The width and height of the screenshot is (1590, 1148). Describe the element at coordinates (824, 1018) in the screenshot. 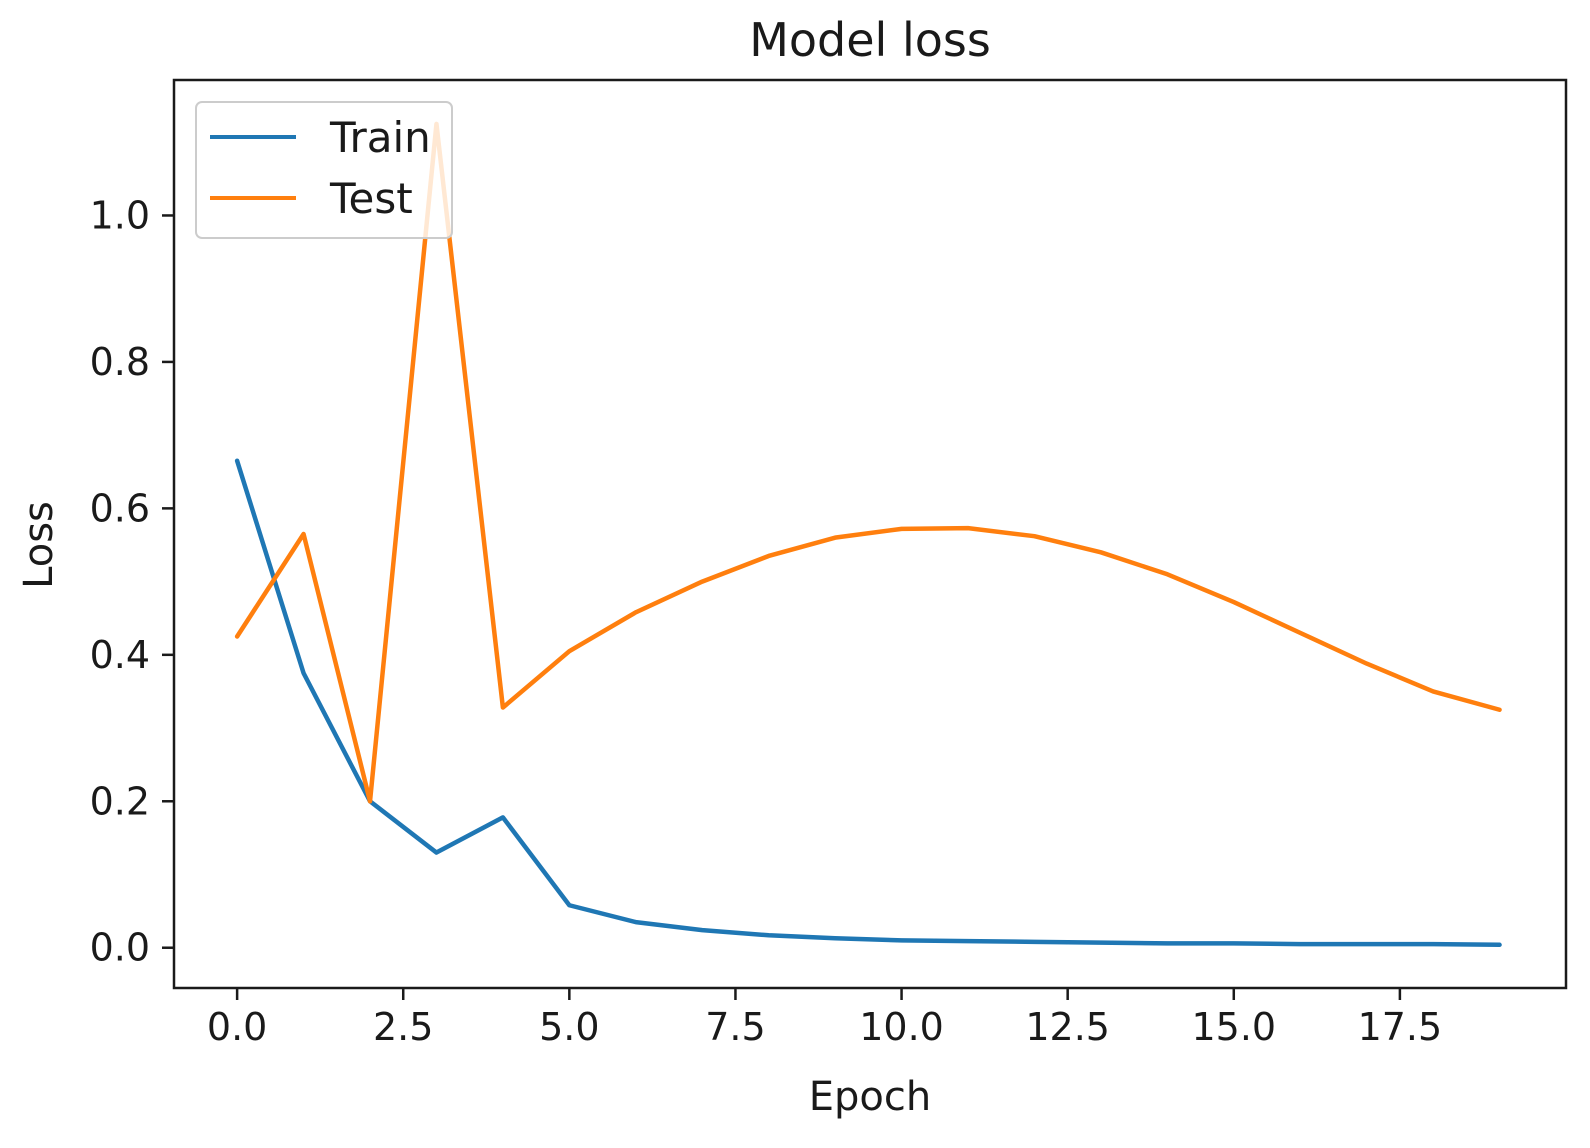

I see `x-axis-ticks: 0.0 2.5 5.0 7.5 10.0 12.5 15.0 17.5` at that location.